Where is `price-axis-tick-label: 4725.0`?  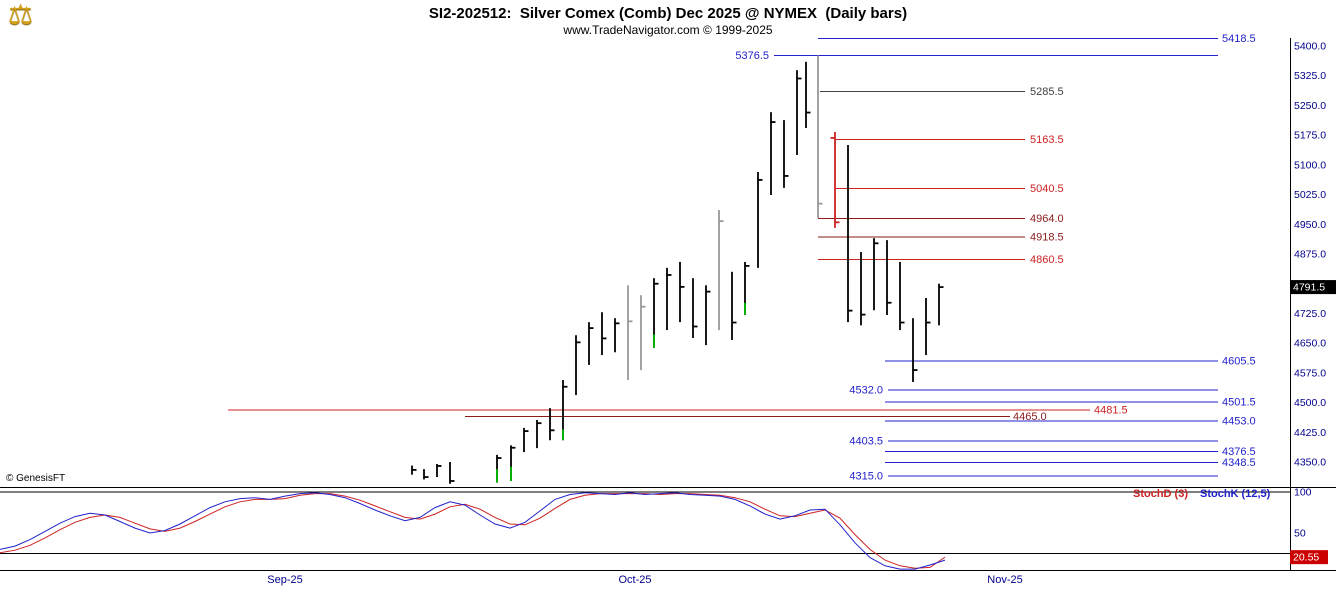
price-axis-tick-label: 4725.0 is located at coordinates (1310, 314).